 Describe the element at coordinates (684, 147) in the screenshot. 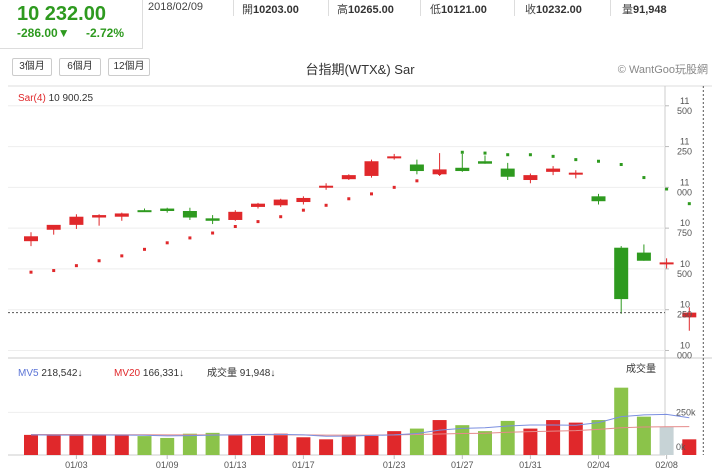

I see `price-tick-label: 11 250` at that location.